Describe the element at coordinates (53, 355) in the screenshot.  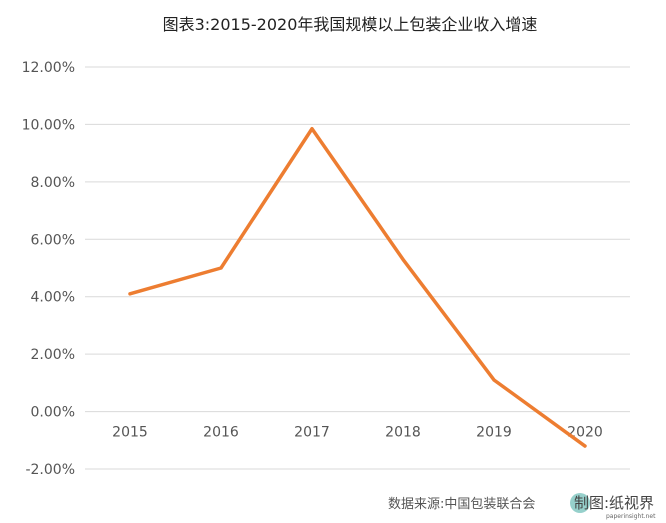
I see `y-tick-label: 2.00%` at that location.